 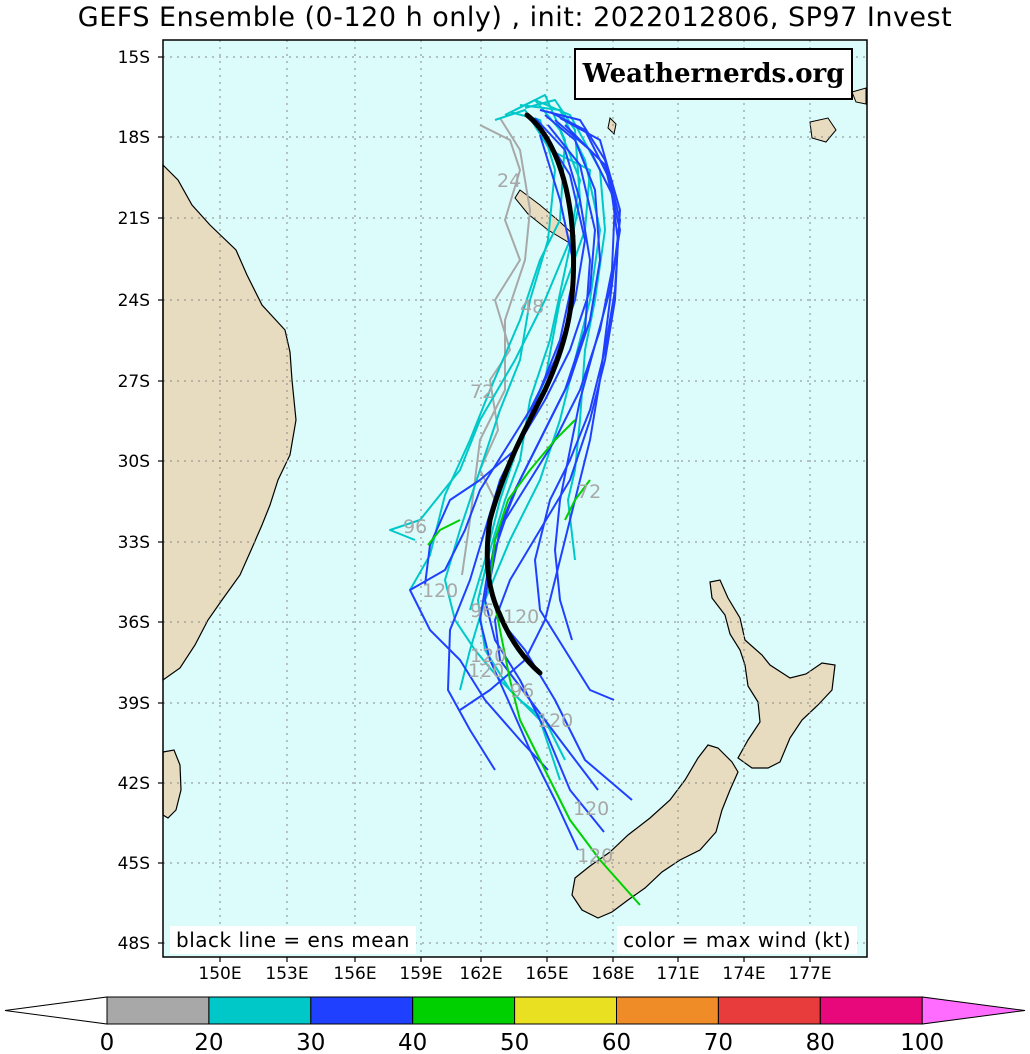 I want to click on lat-label: 27S, so click(x=134, y=382).